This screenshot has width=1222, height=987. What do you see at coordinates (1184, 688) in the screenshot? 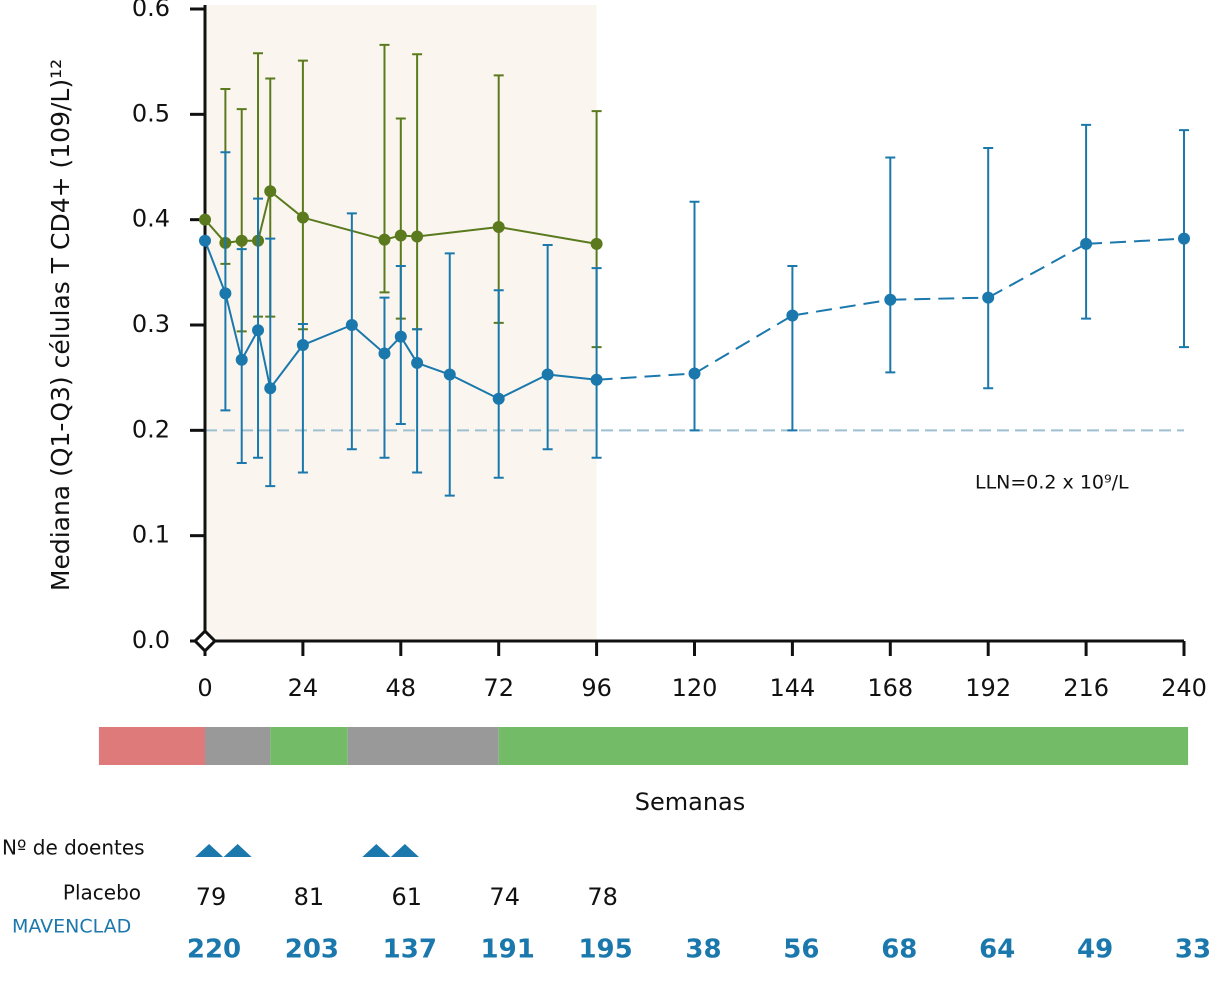
I see `x-tick-label: 240` at bounding box center [1184, 688].